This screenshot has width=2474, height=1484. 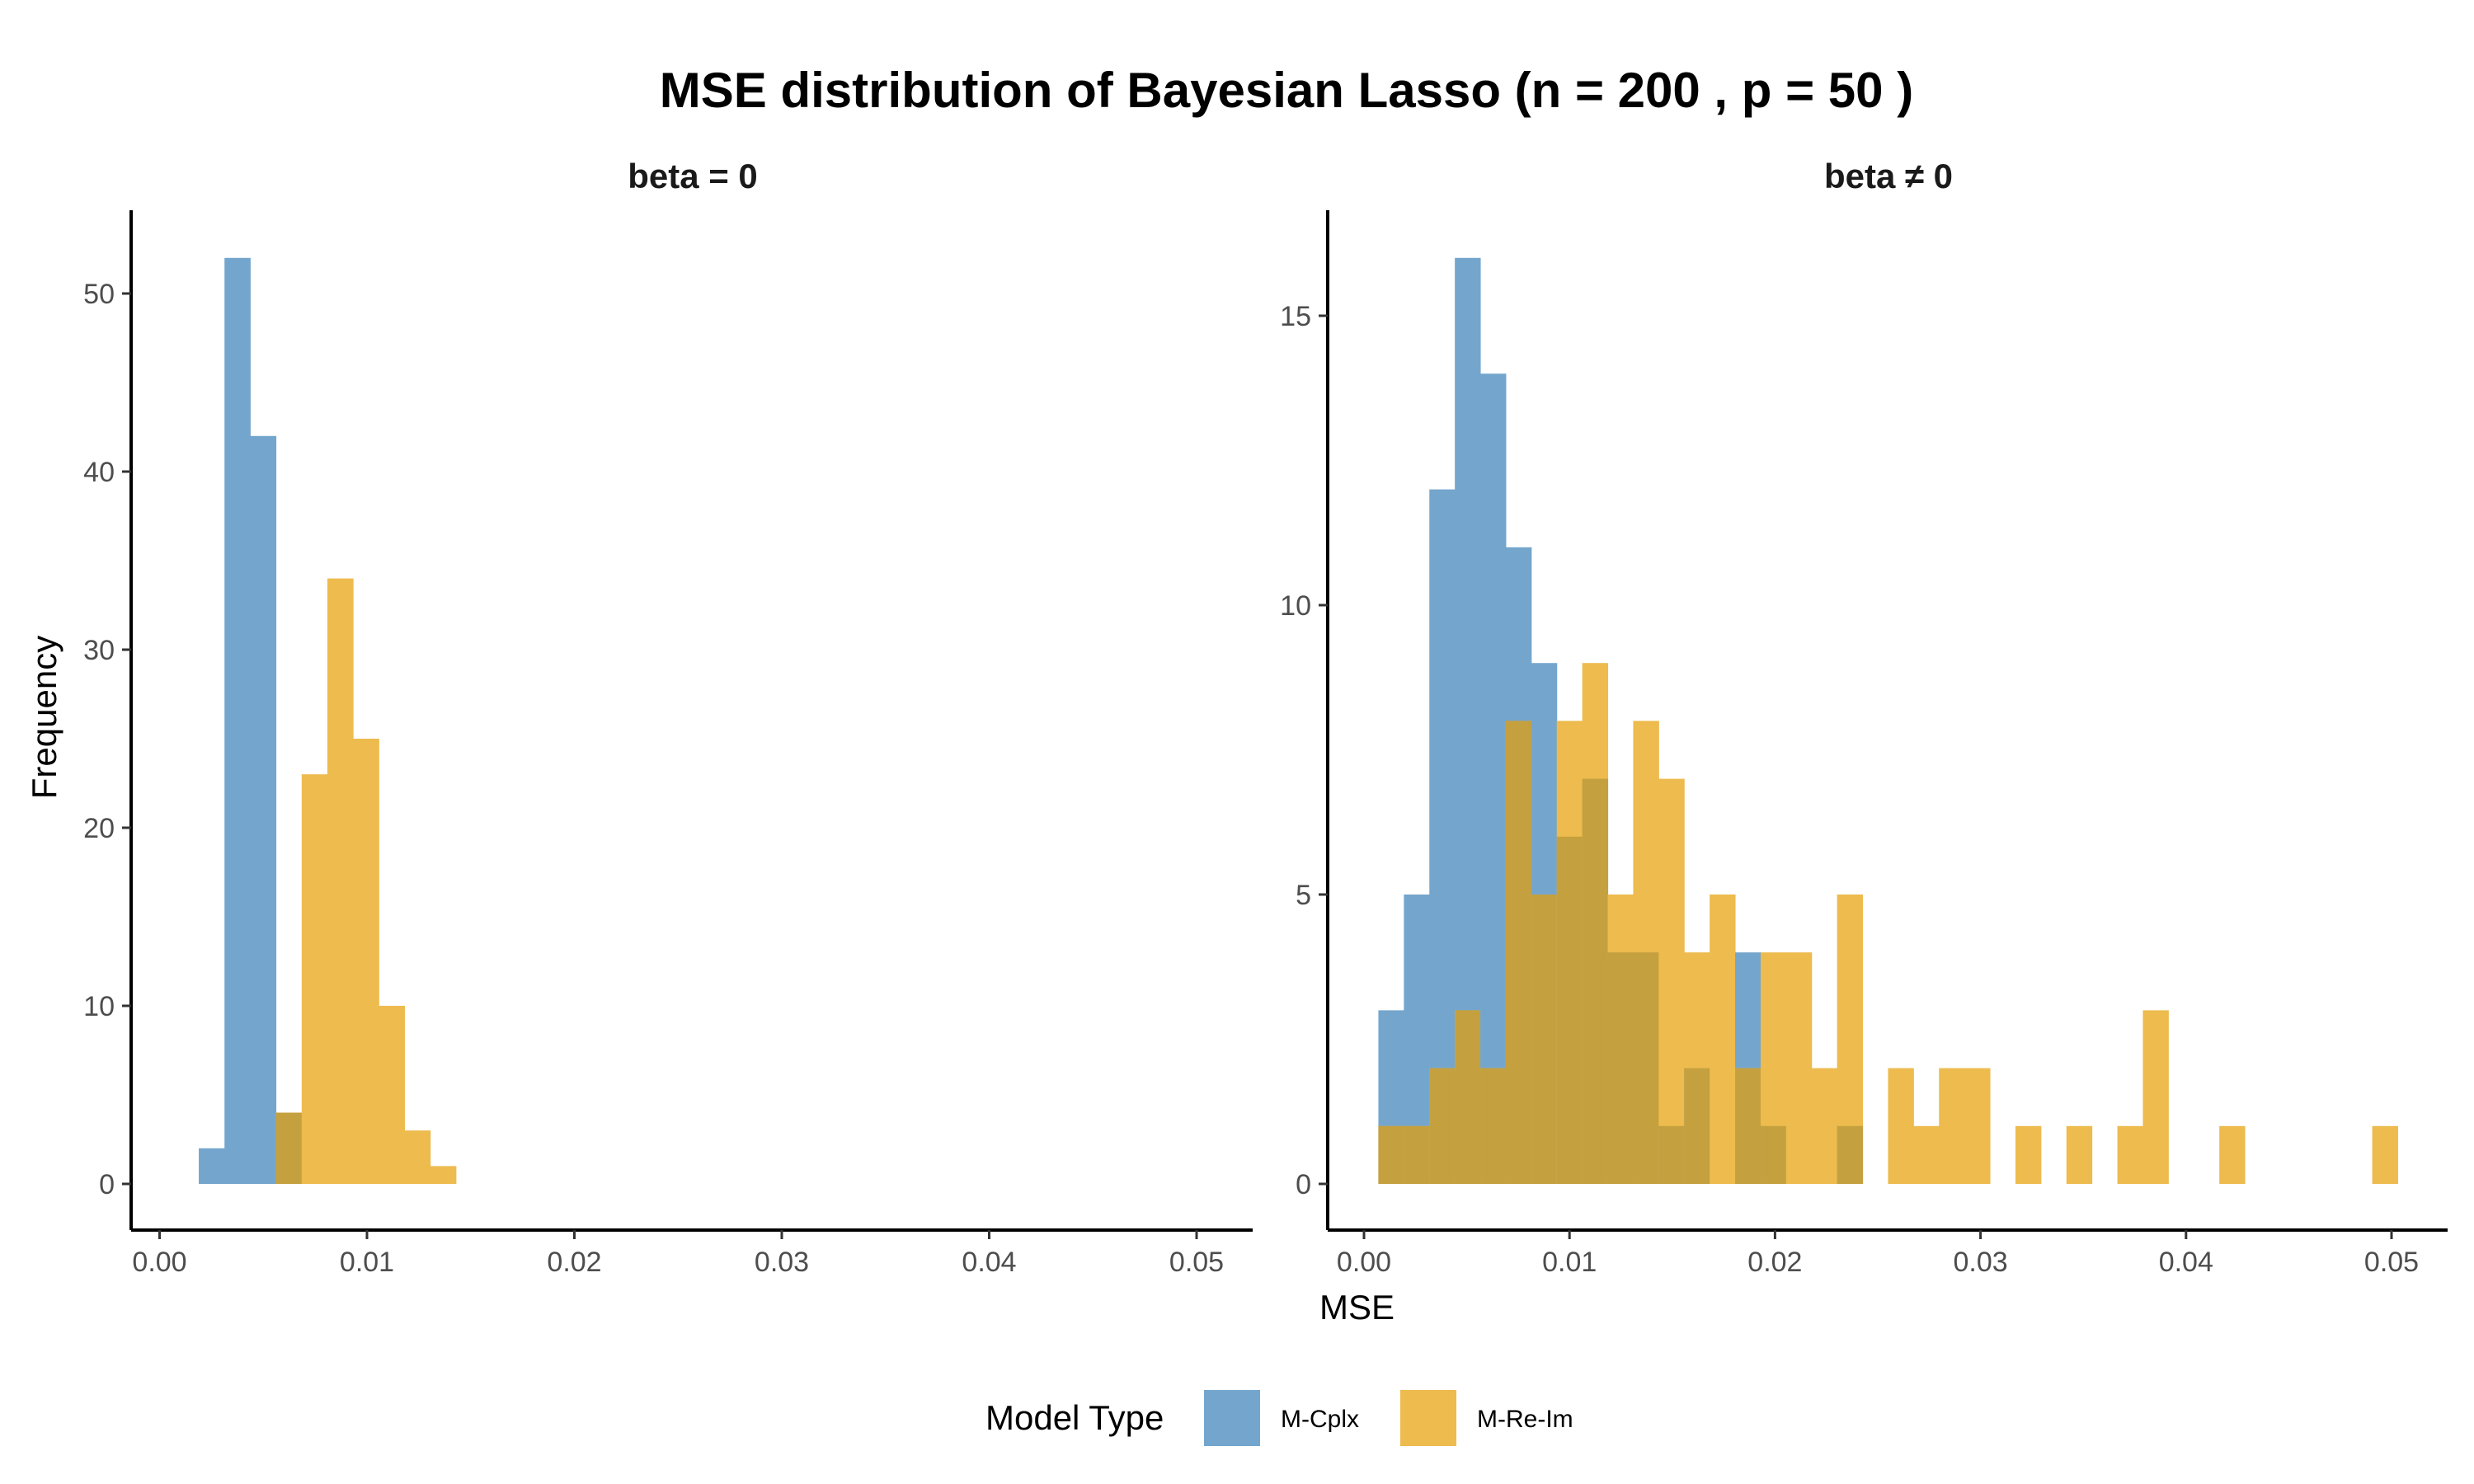 What do you see at coordinates (1428, 1418) in the screenshot?
I see `legend-swatch-m-re-im` at bounding box center [1428, 1418].